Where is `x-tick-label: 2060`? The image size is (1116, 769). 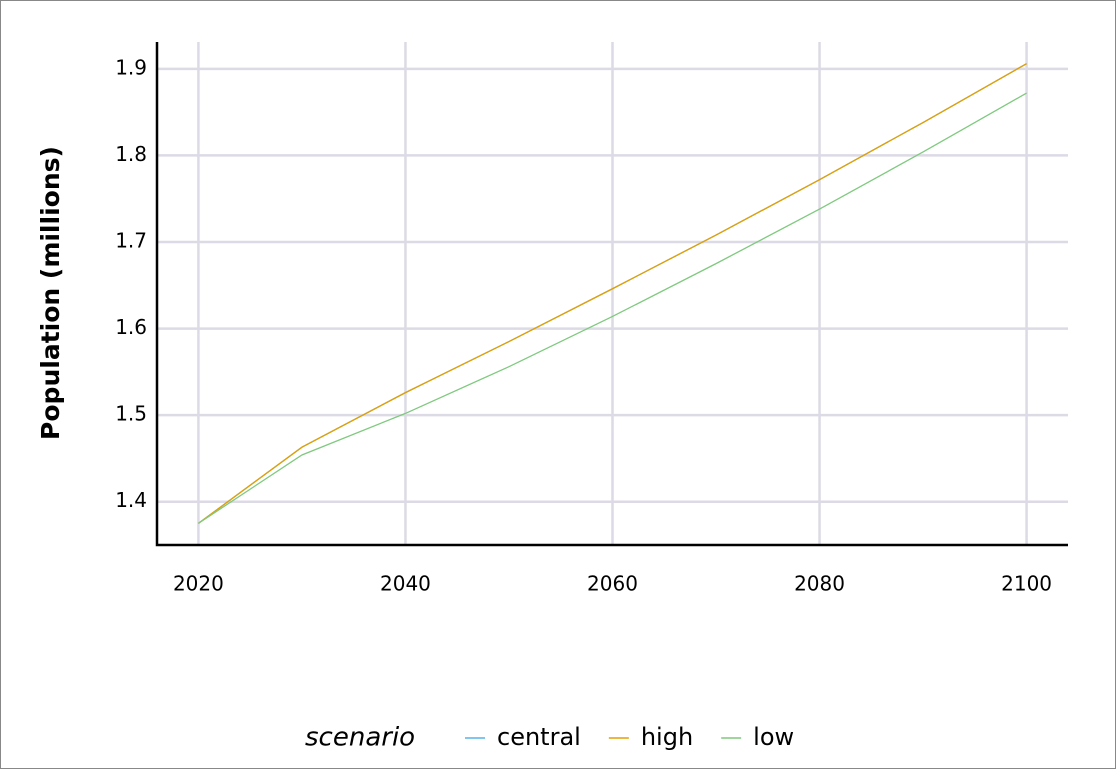 x-tick-label: 2060 is located at coordinates (612, 584).